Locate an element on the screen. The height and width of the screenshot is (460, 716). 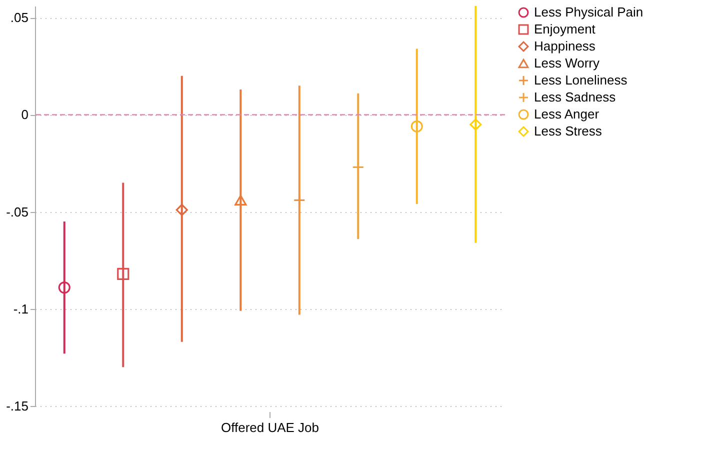
y-tick-label: -.05 is located at coordinates (17, 212).